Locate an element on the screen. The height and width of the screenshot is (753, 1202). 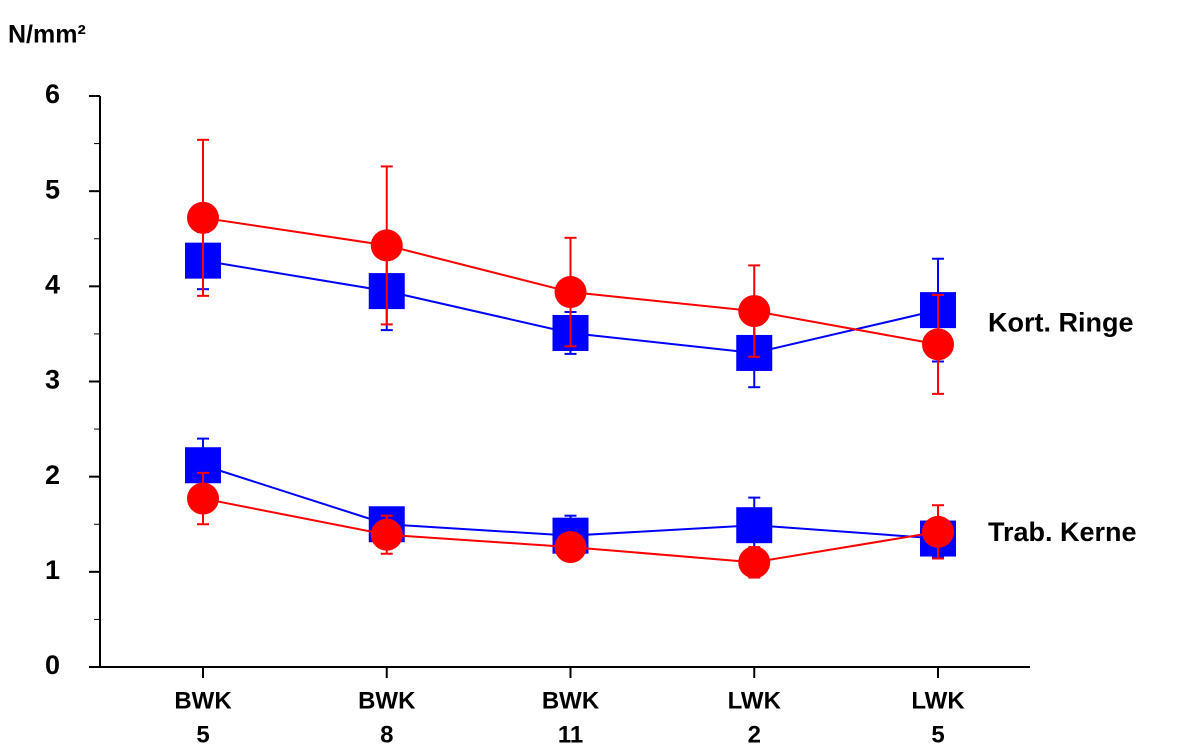
x-tick-label: 2 is located at coordinates (754, 734).